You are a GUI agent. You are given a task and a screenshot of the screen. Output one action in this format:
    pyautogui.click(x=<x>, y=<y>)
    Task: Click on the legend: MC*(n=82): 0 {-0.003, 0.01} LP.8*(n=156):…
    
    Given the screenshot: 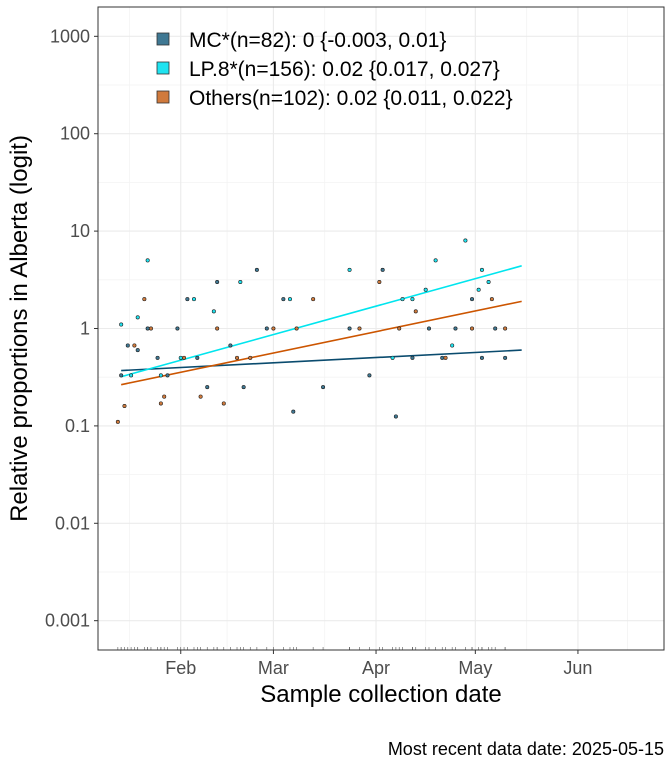 What is the action you would take?
    pyautogui.click(x=334, y=69)
    